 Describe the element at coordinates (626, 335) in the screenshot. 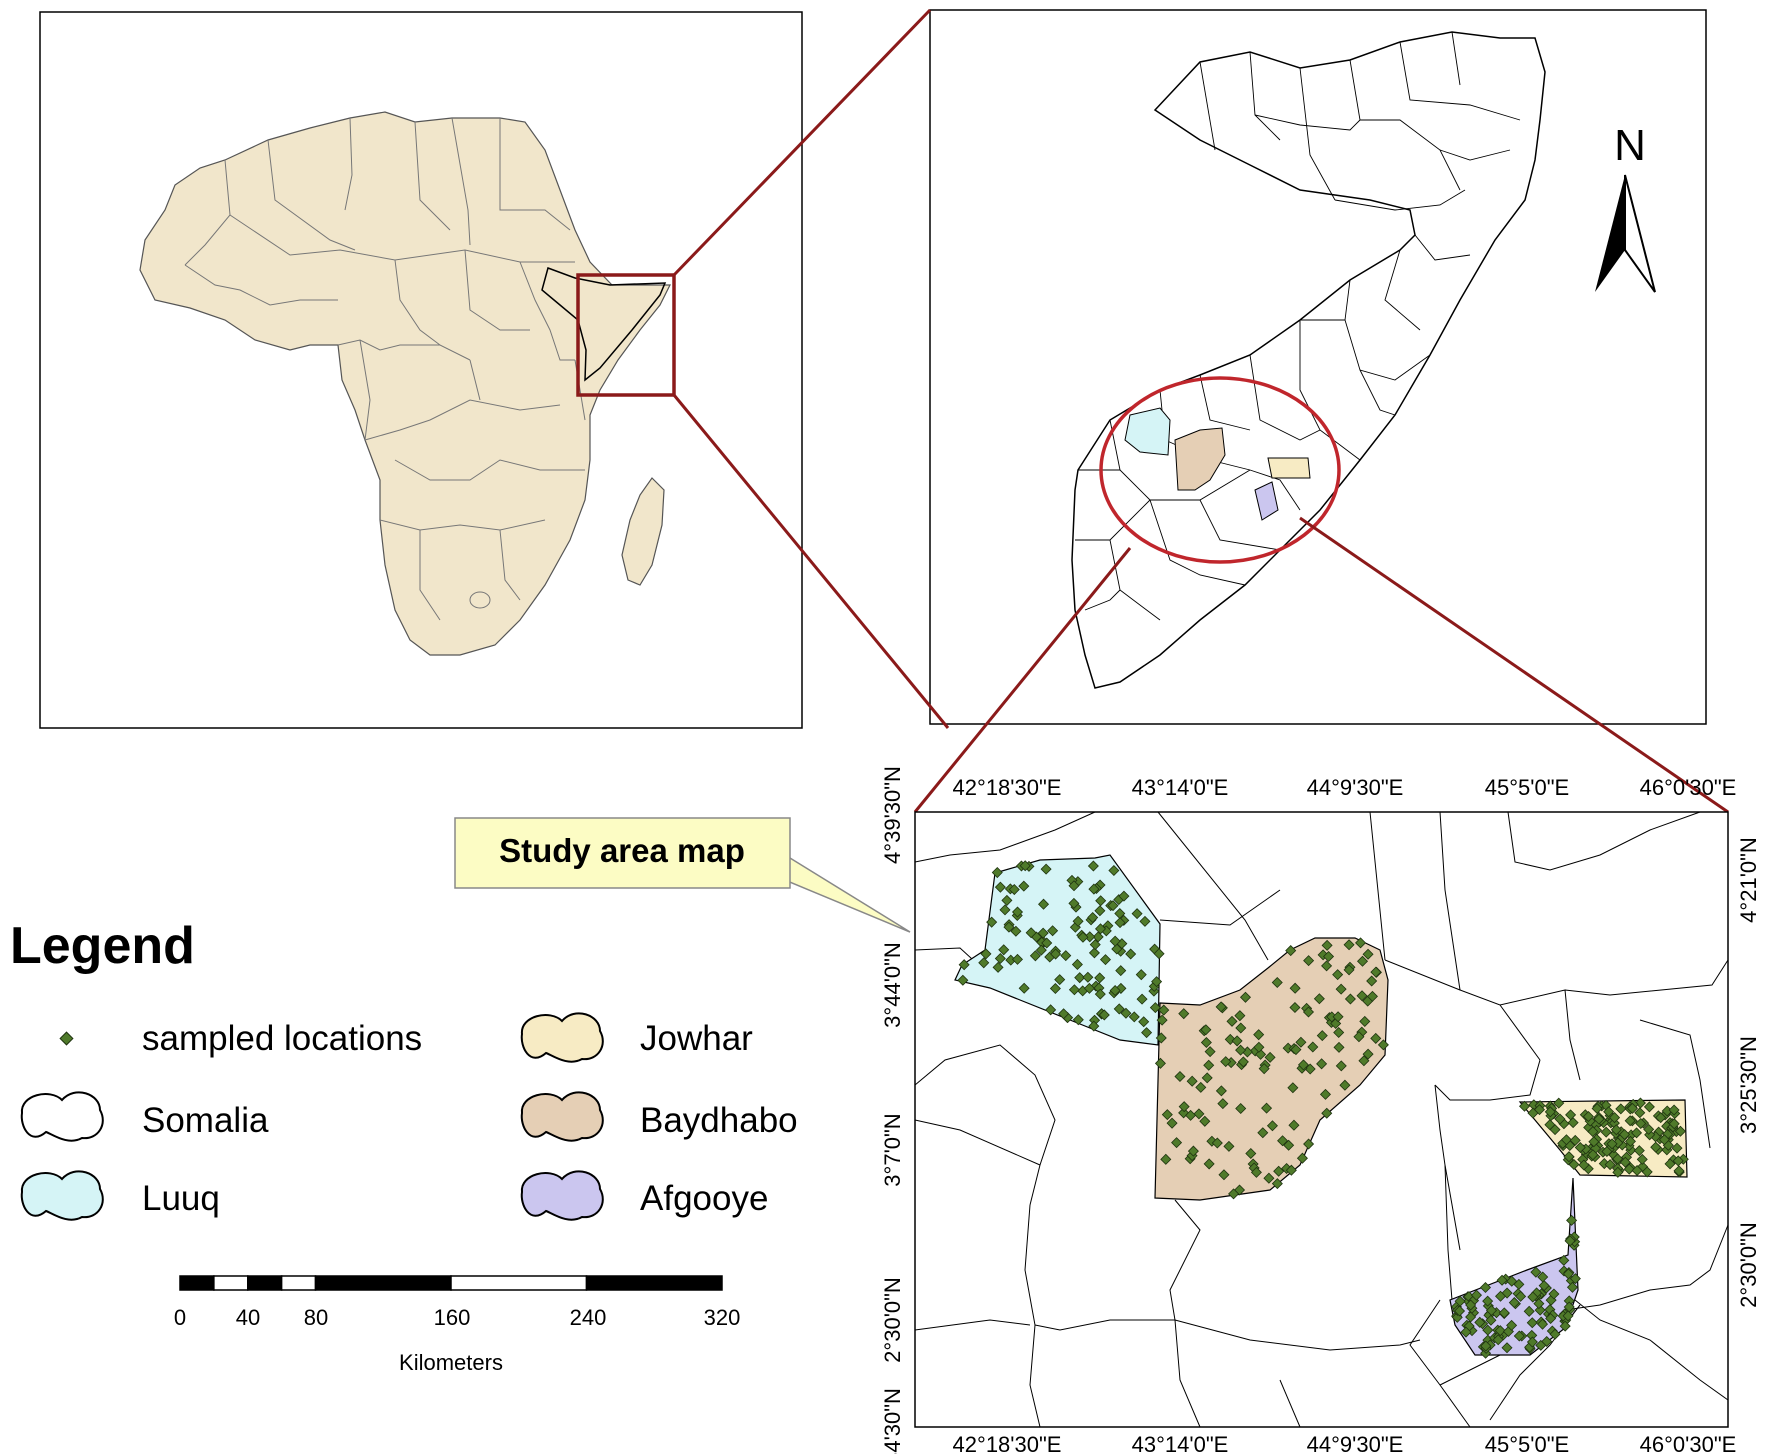

I see `africa-highlight-box` at that location.